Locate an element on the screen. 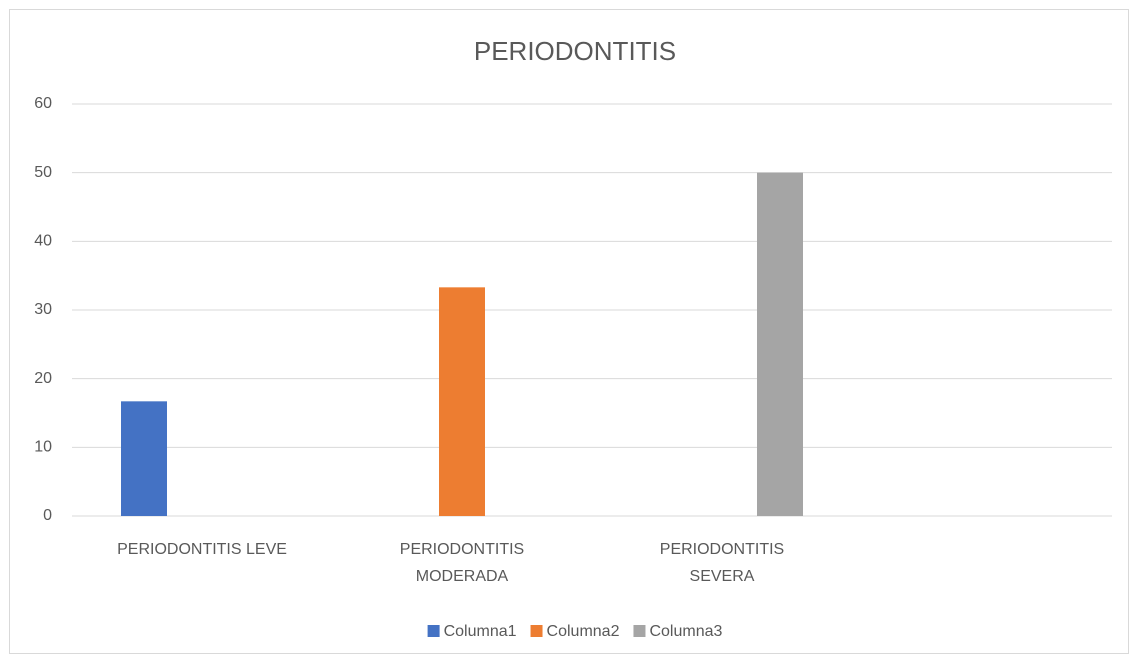 The width and height of the screenshot is (1139, 664). y-tick-label: 0 is located at coordinates (47, 515).